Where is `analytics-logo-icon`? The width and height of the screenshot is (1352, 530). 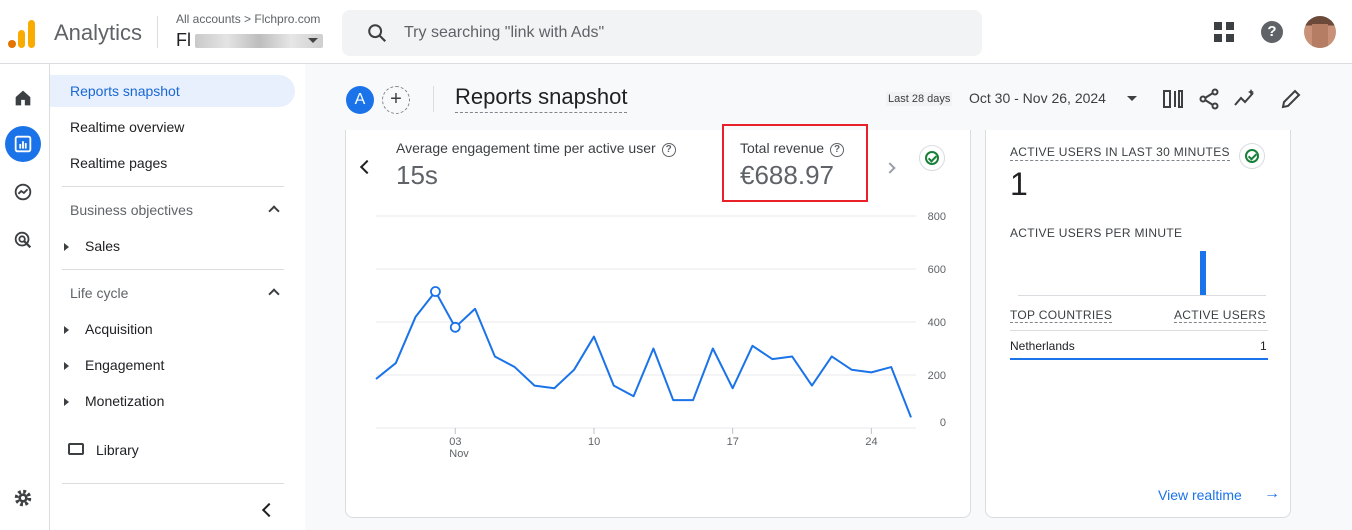
analytics-logo-icon is located at coordinates (23, 33).